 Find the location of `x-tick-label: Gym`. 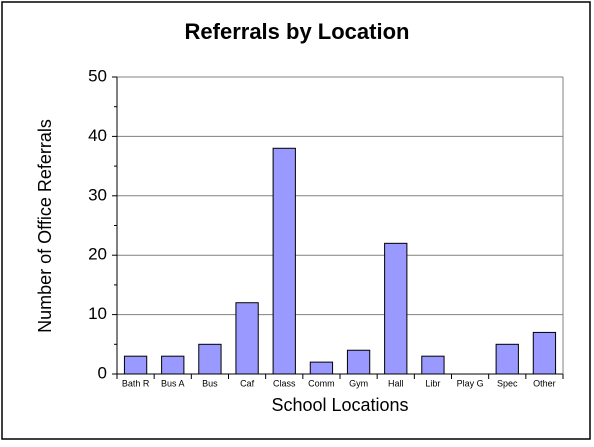

x-tick-label: Gym is located at coordinates (358, 383).